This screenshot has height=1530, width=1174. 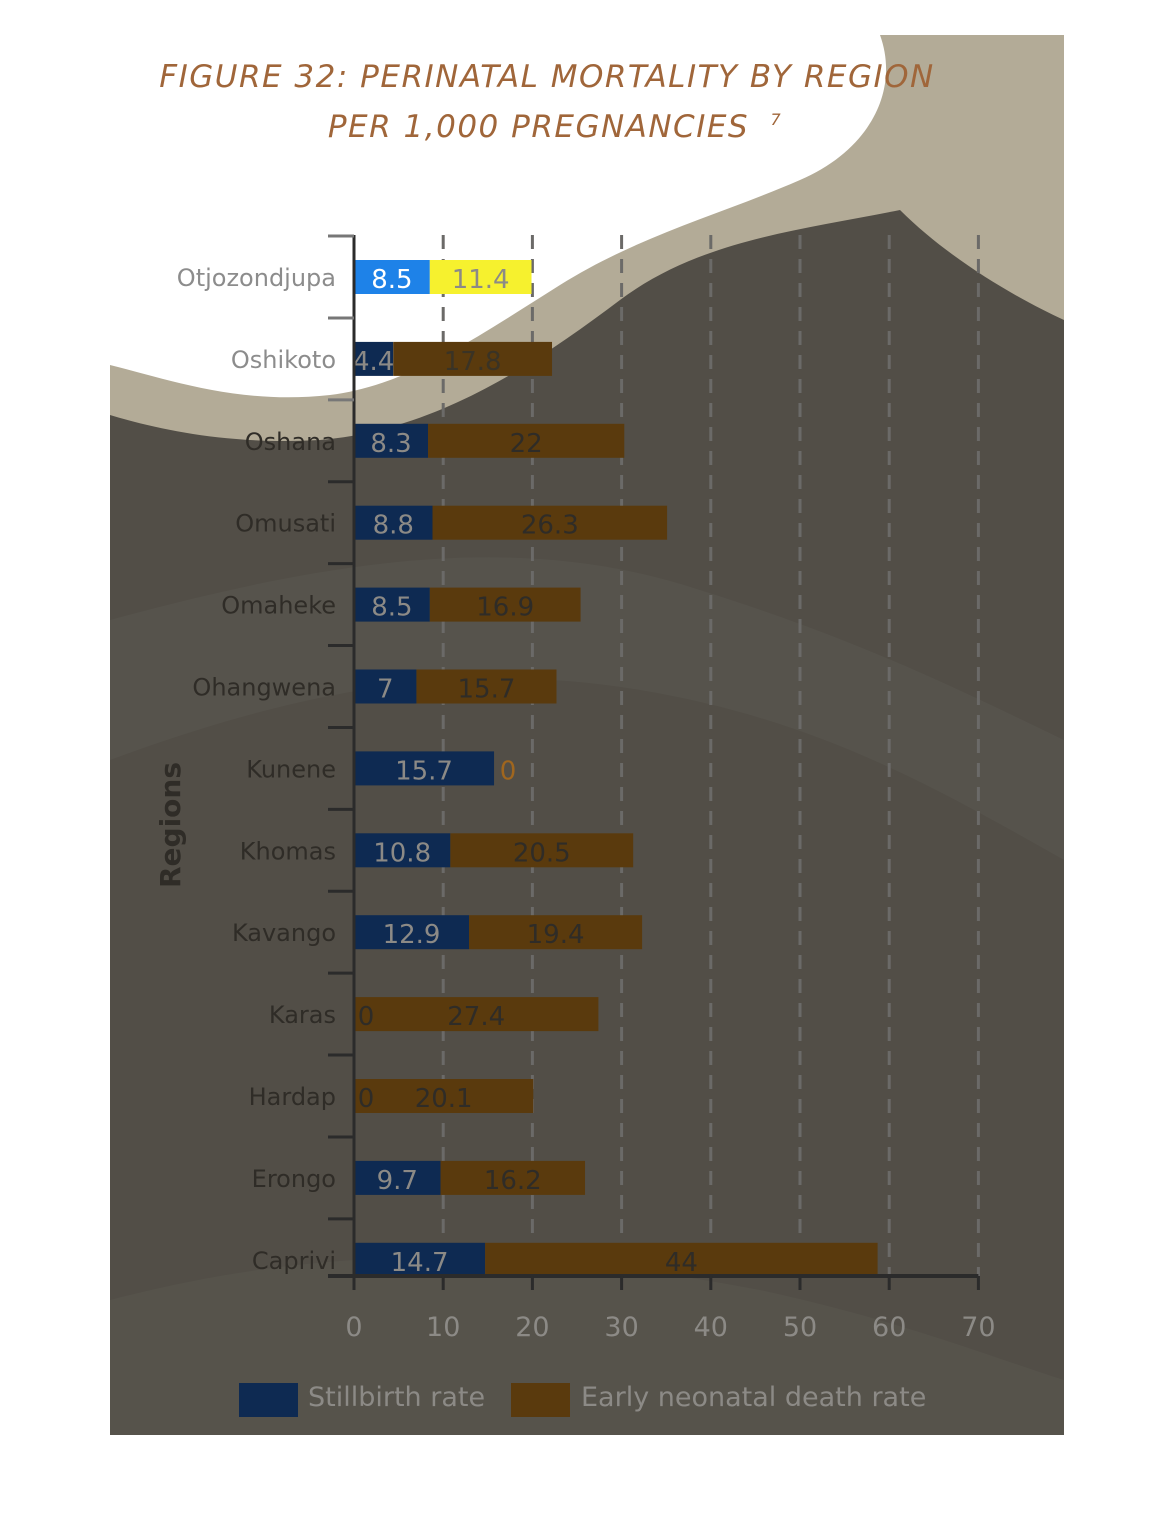 What do you see at coordinates (711, 1327) in the screenshot?
I see `x-tick-label-40: 40` at bounding box center [711, 1327].